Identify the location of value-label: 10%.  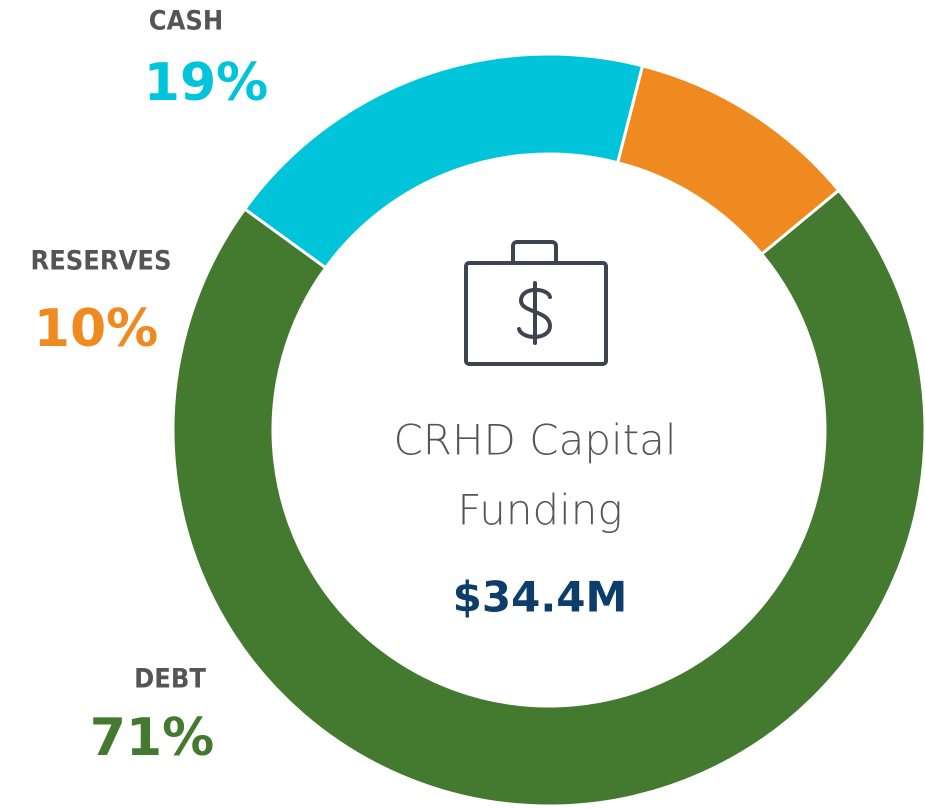
(96, 329).